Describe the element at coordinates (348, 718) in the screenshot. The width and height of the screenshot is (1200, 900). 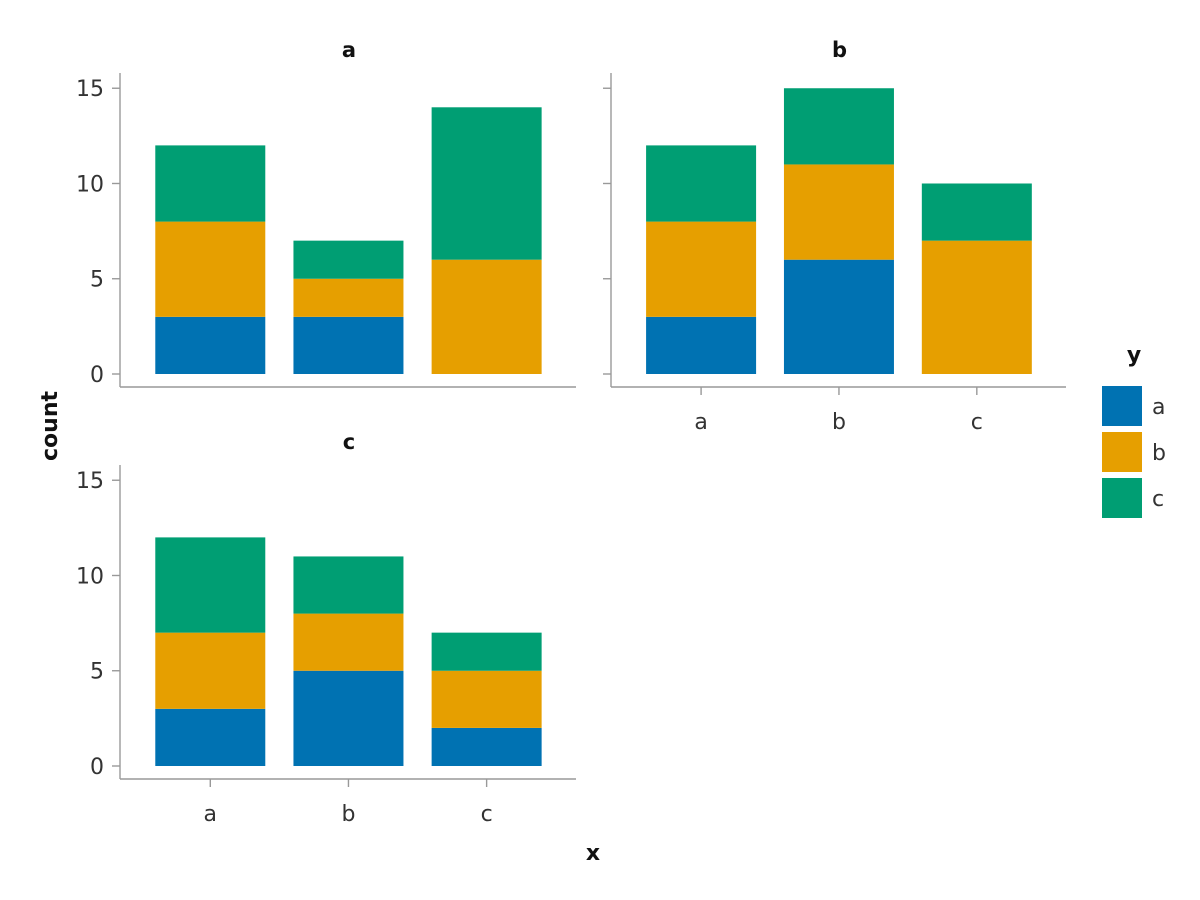
I see `bar-segment-c-b-a` at that location.